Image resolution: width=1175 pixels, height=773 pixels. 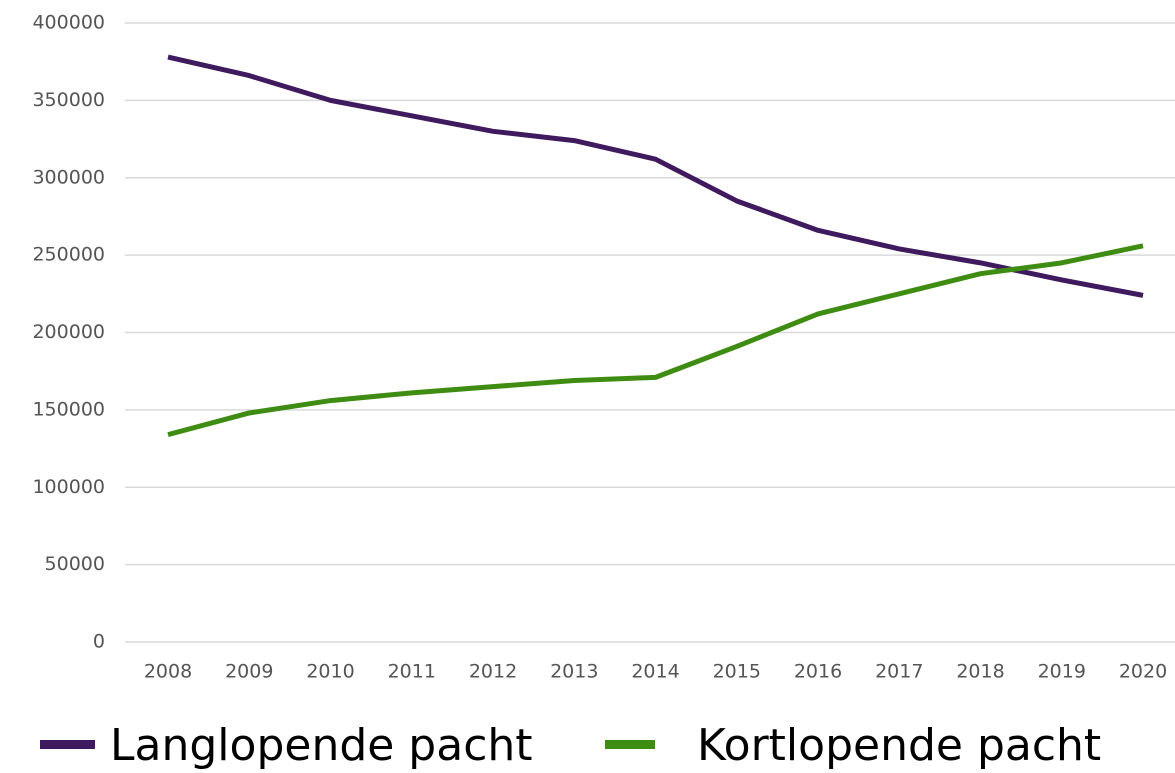 I want to click on y-tick-label: 400000, so click(x=68, y=23).